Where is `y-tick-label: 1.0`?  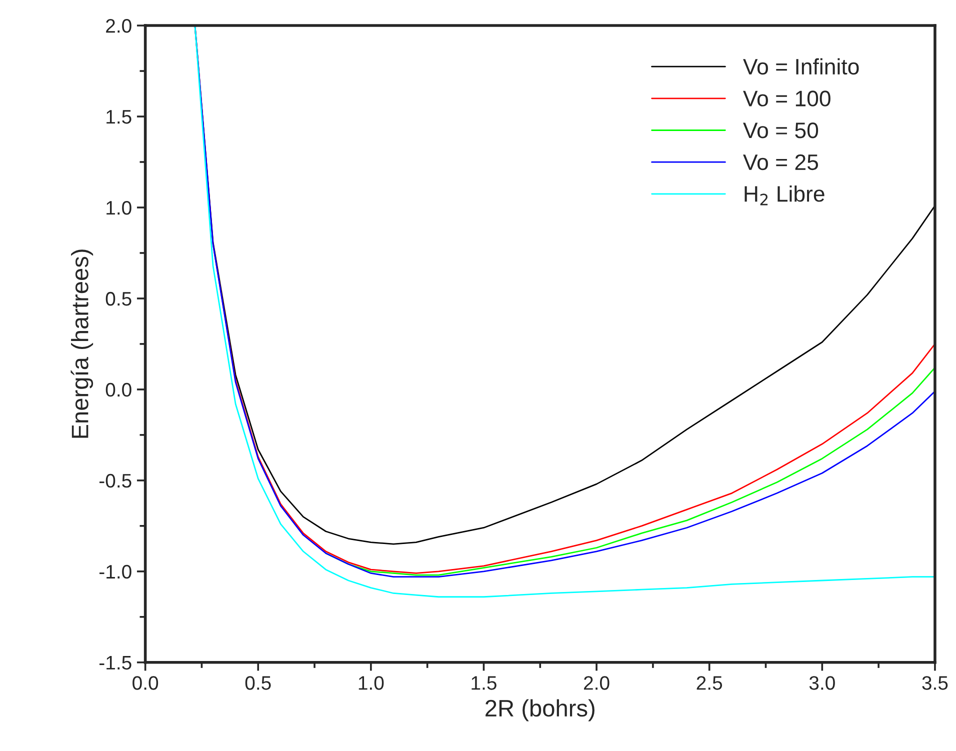 y-tick-label: 1.0 is located at coordinates (119, 207).